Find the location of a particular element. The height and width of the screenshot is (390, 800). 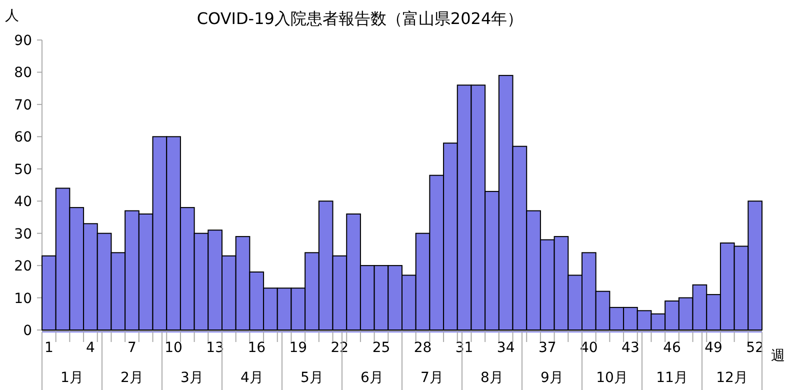

text: 7月 is located at coordinates (432, 378).